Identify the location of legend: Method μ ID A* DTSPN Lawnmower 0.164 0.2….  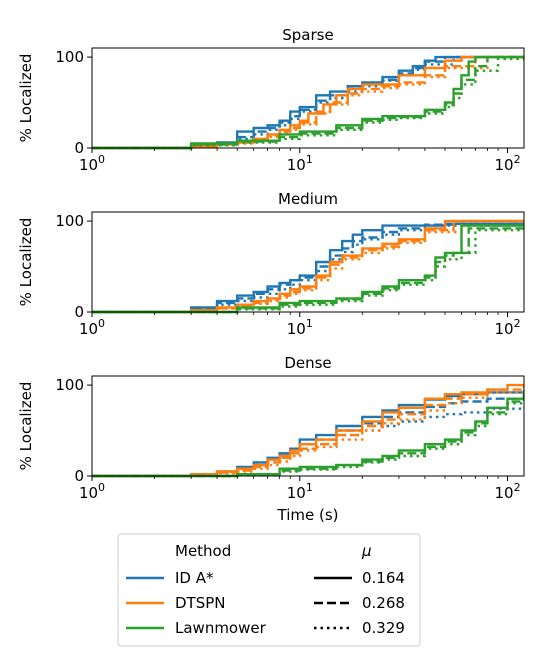
(269, 590).